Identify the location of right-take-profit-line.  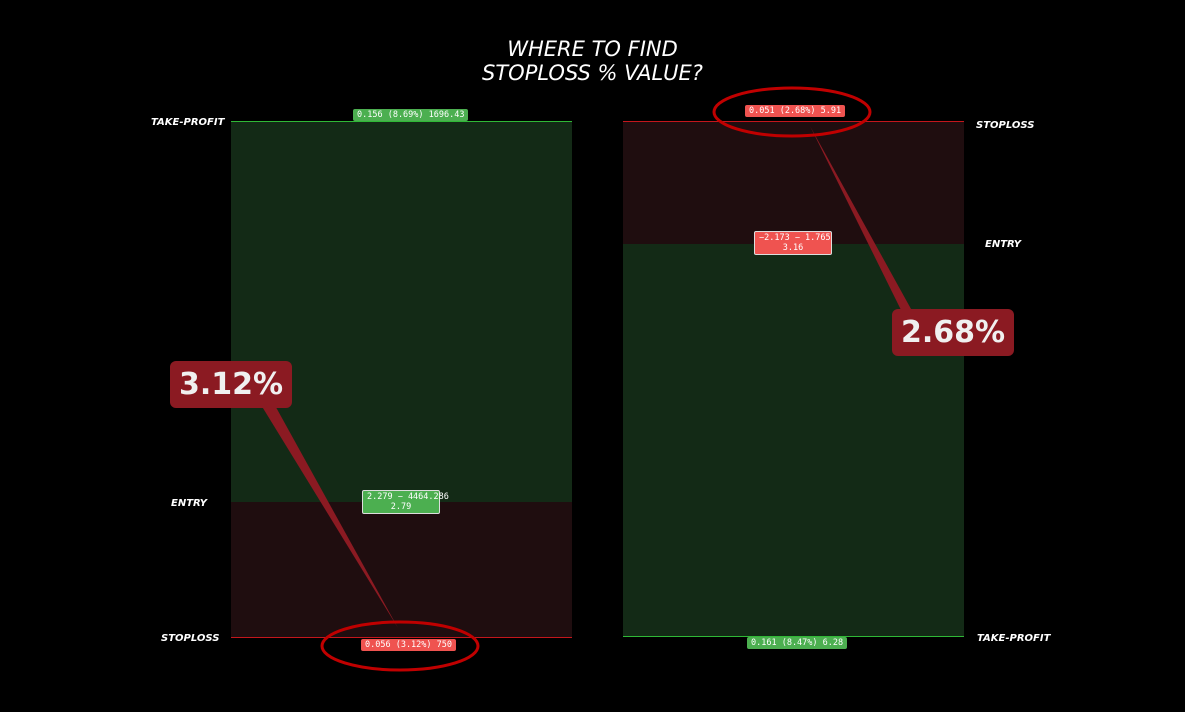
(793, 636).